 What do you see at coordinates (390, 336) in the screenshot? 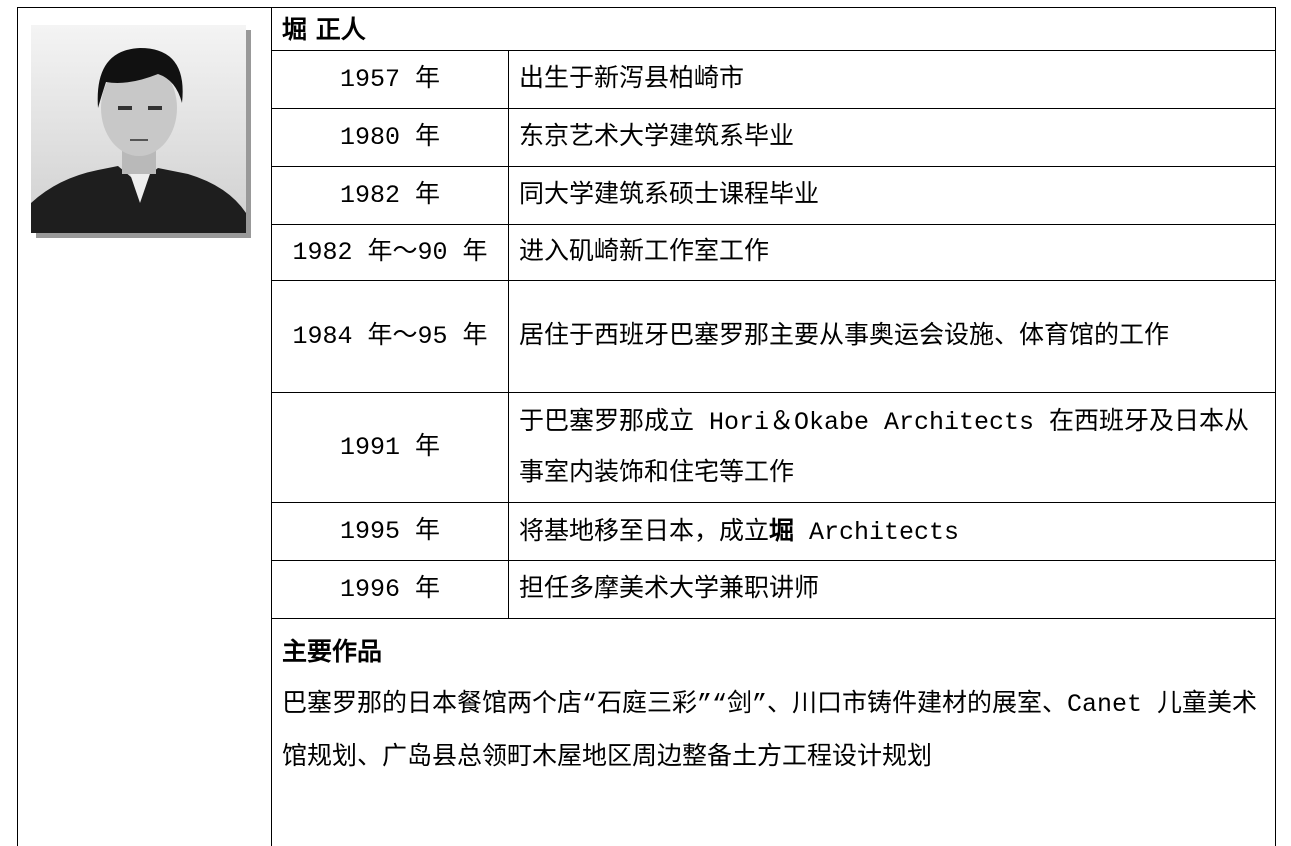
I see `date-cell: 1984 年～95 年` at bounding box center [390, 336].